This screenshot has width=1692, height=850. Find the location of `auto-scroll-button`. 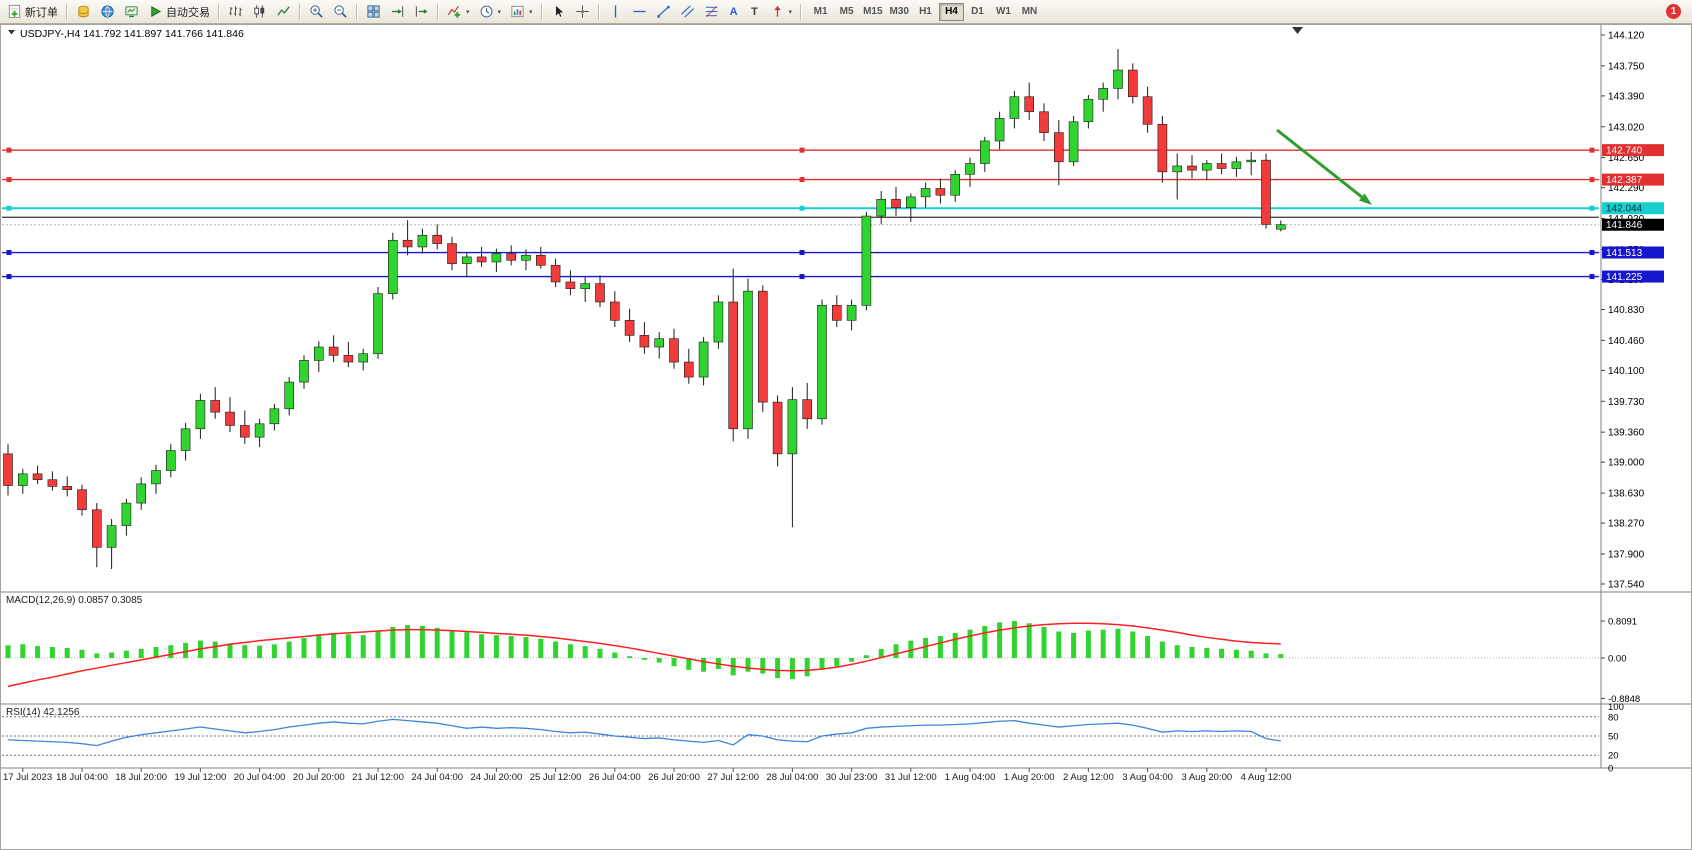

auto-scroll-button is located at coordinates (397, 12).